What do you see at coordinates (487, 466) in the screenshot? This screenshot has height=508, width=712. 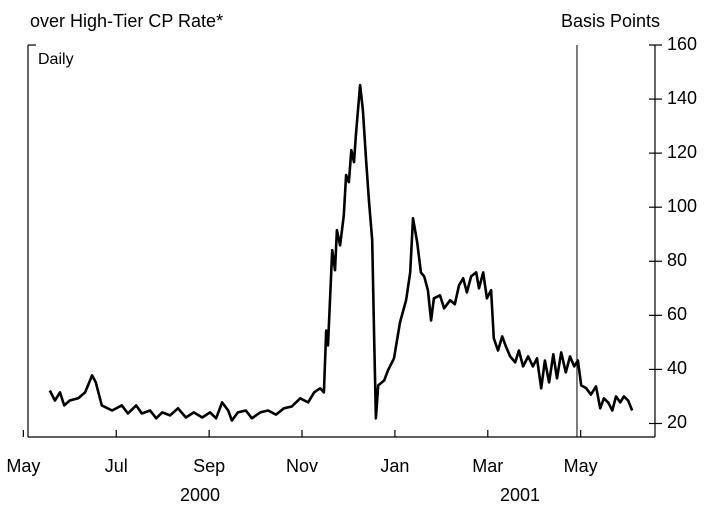 I see `x-tick-label: Mar` at bounding box center [487, 466].